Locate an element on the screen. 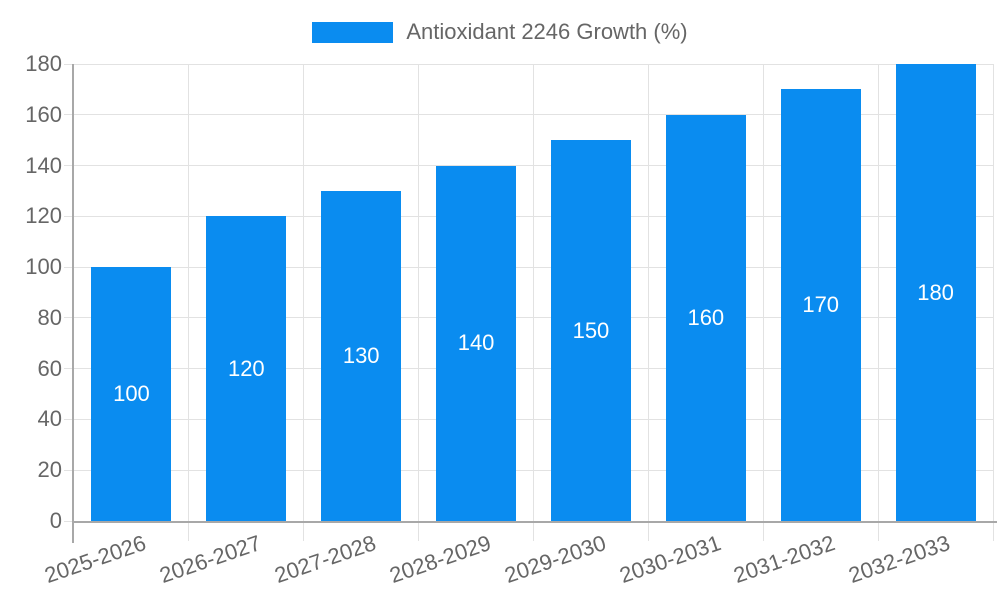 This screenshot has height=600, width=1000. x-tick-label: 2031-2032 is located at coordinates (784, 559).